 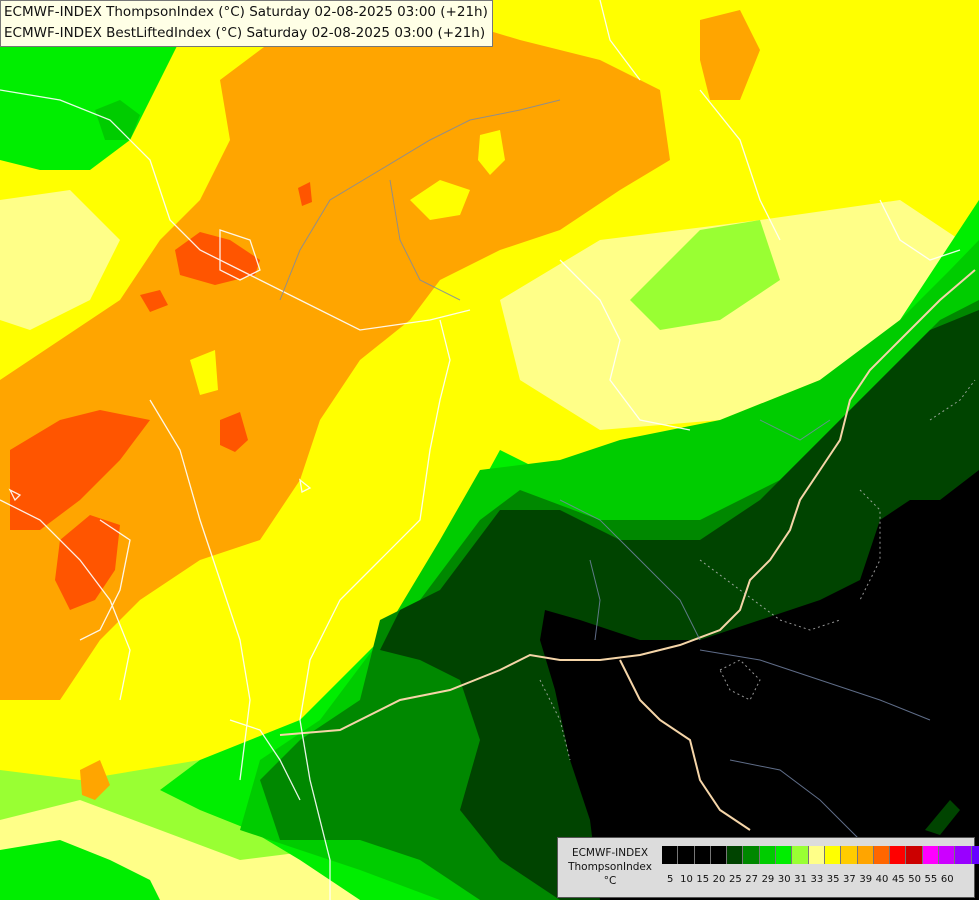 What do you see at coordinates (898, 879) in the screenshot?
I see `legend-tick: 45` at bounding box center [898, 879].